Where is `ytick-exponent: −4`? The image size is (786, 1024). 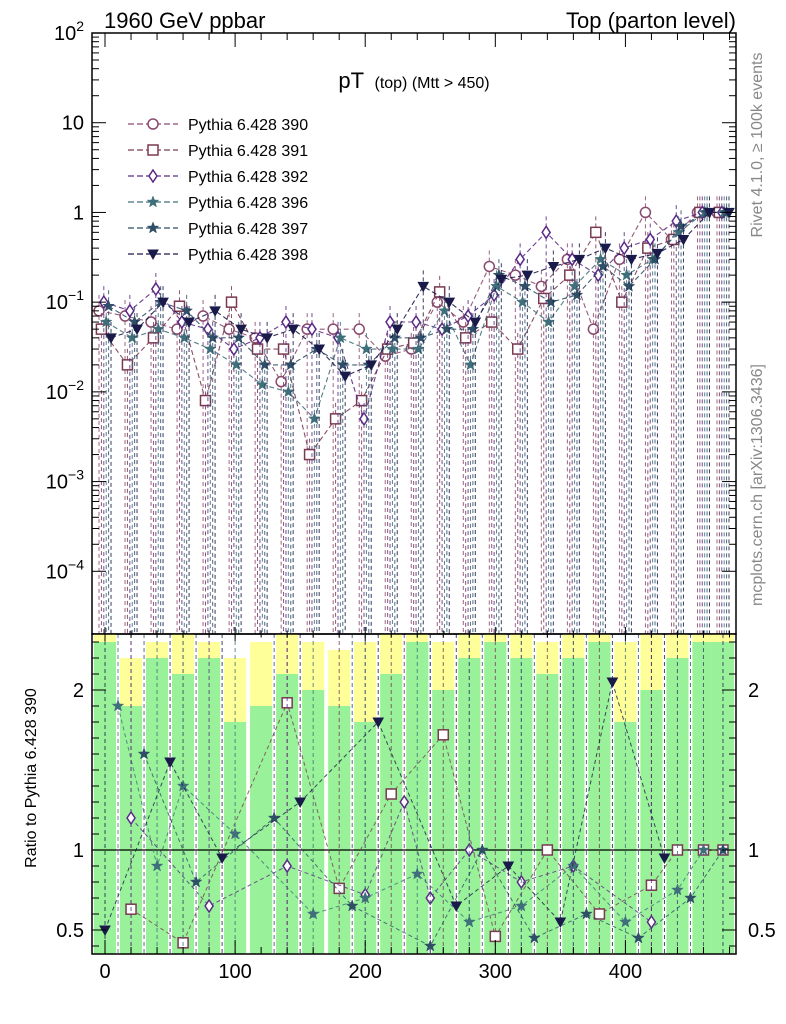 ytick-exponent: −4 is located at coordinates (76, 564).